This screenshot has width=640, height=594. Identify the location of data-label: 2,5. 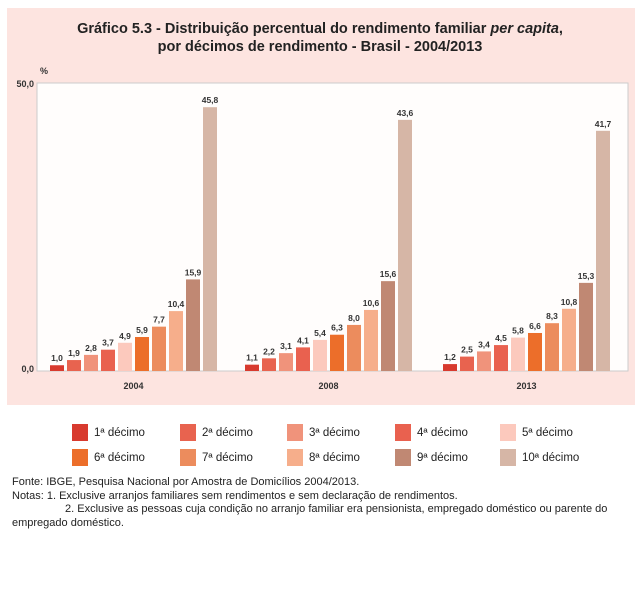
(467, 350).